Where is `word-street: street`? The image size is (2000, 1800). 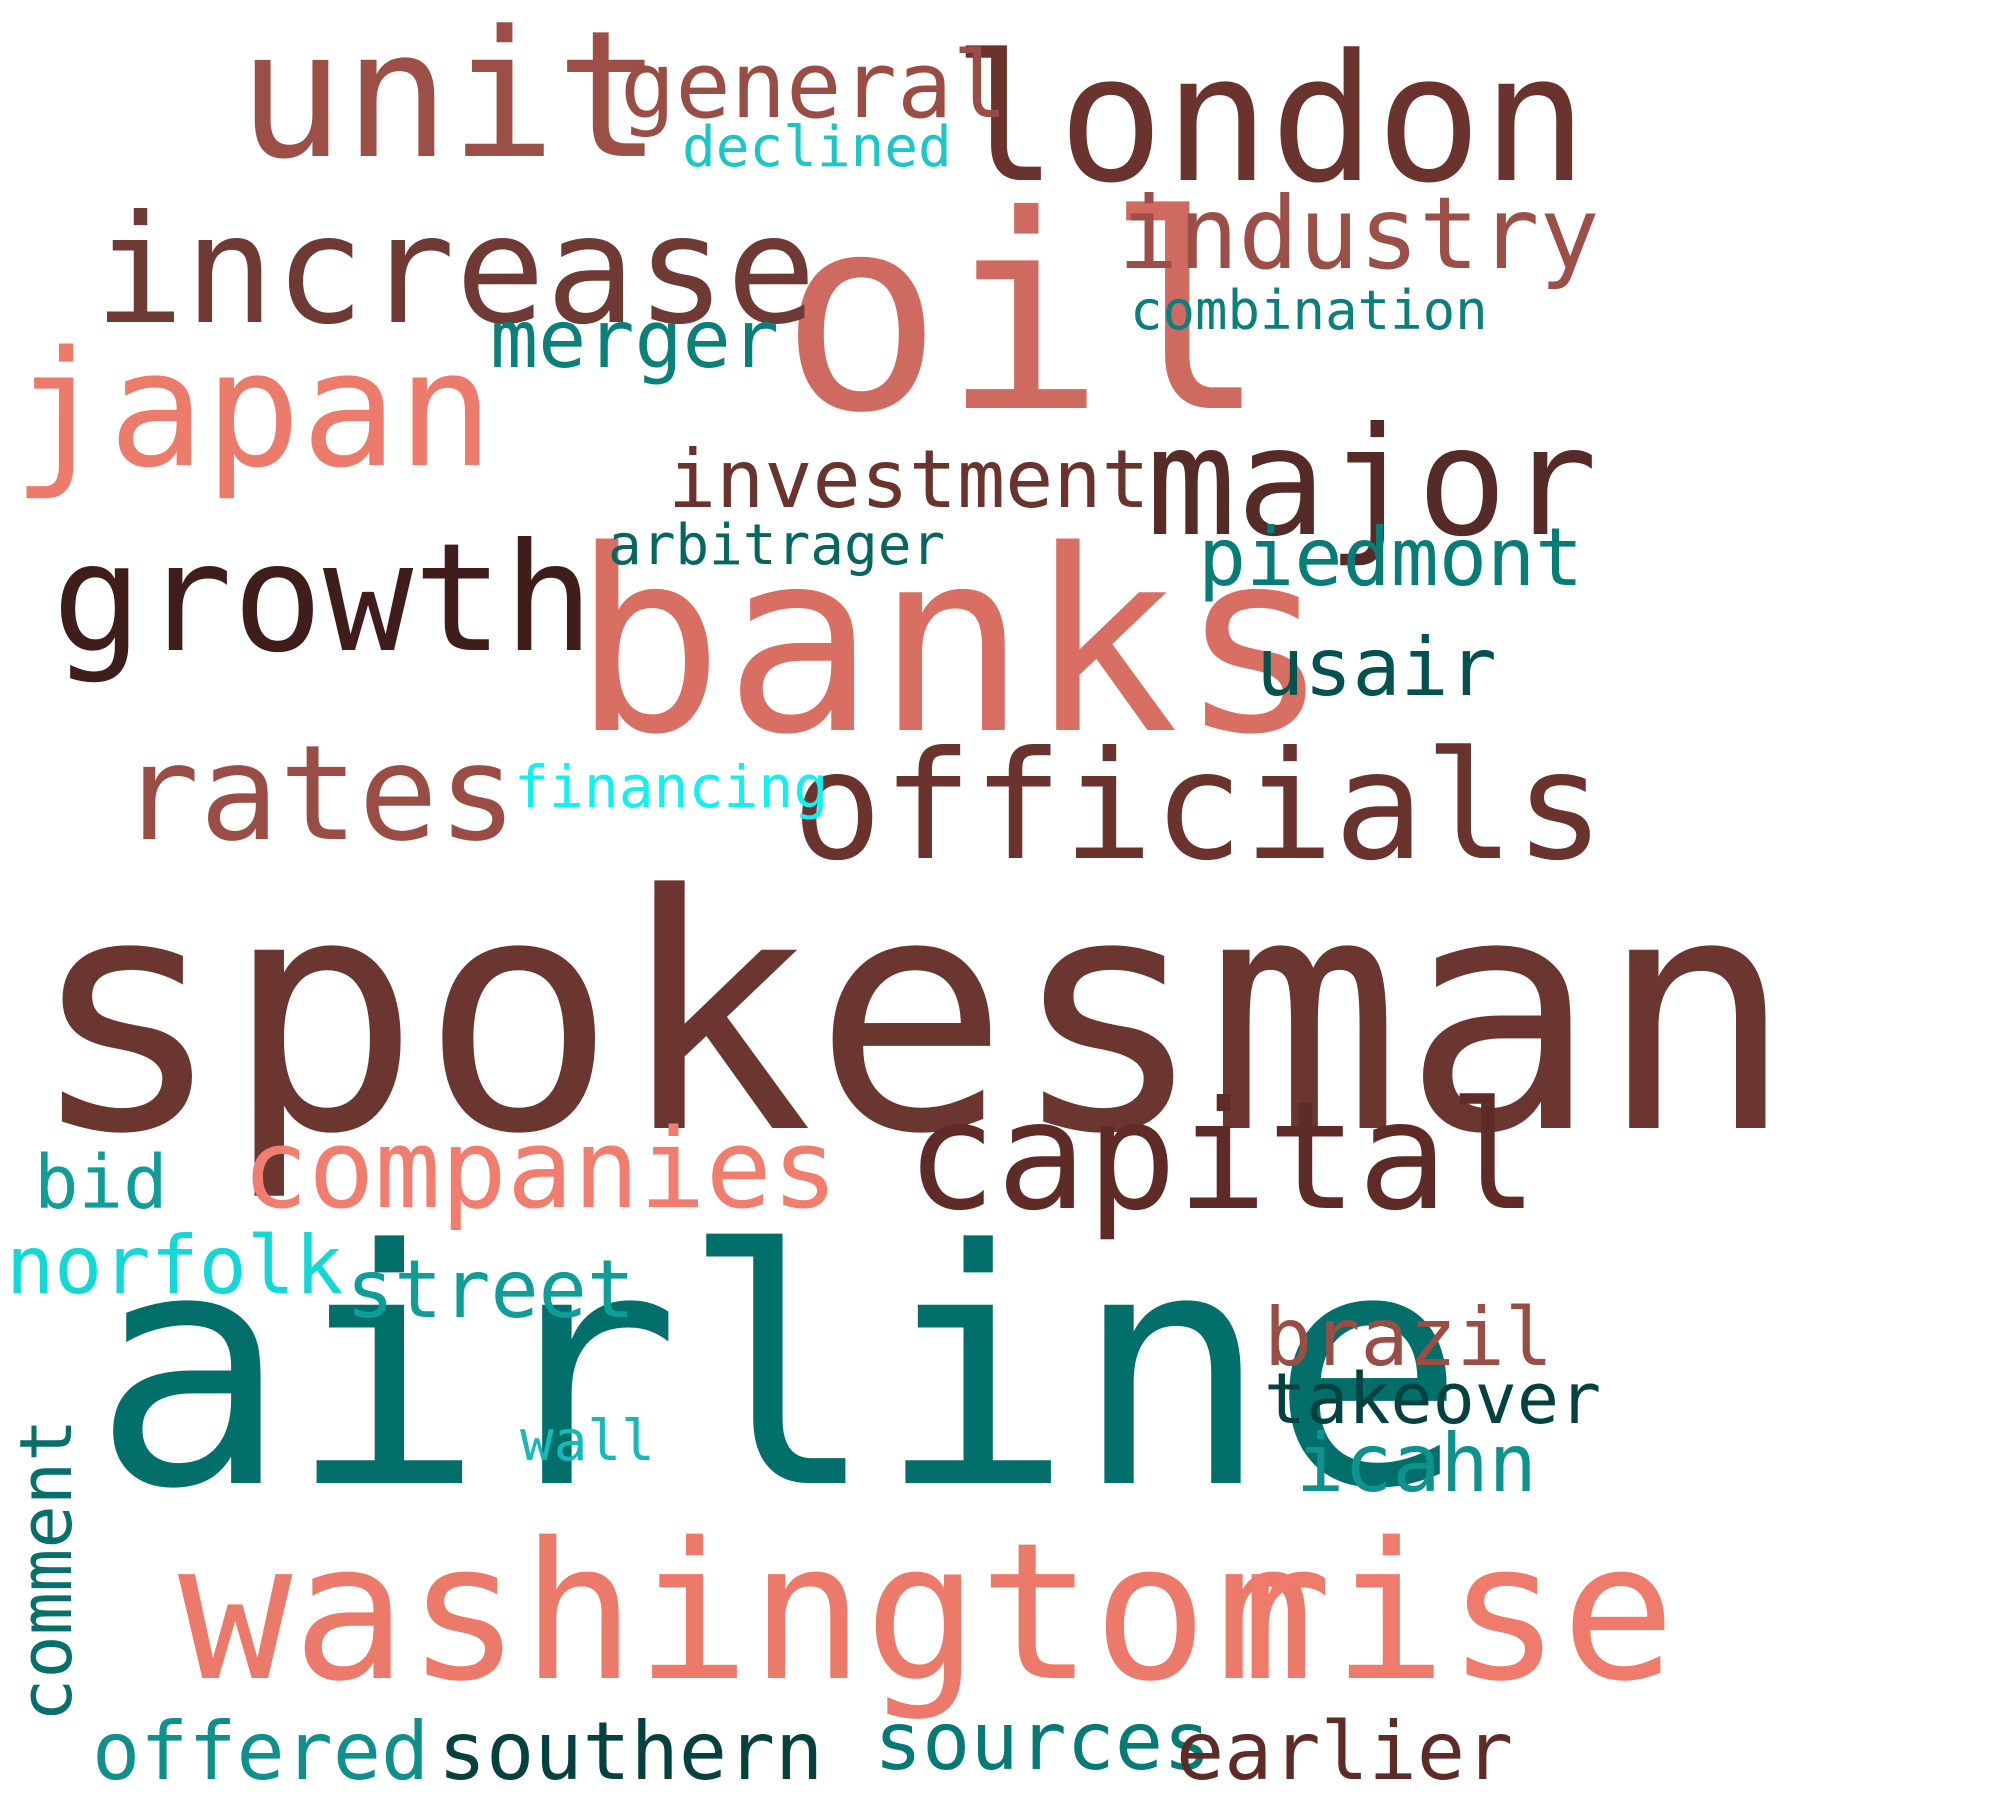 word-street: street is located at coordinates (490, 1289).